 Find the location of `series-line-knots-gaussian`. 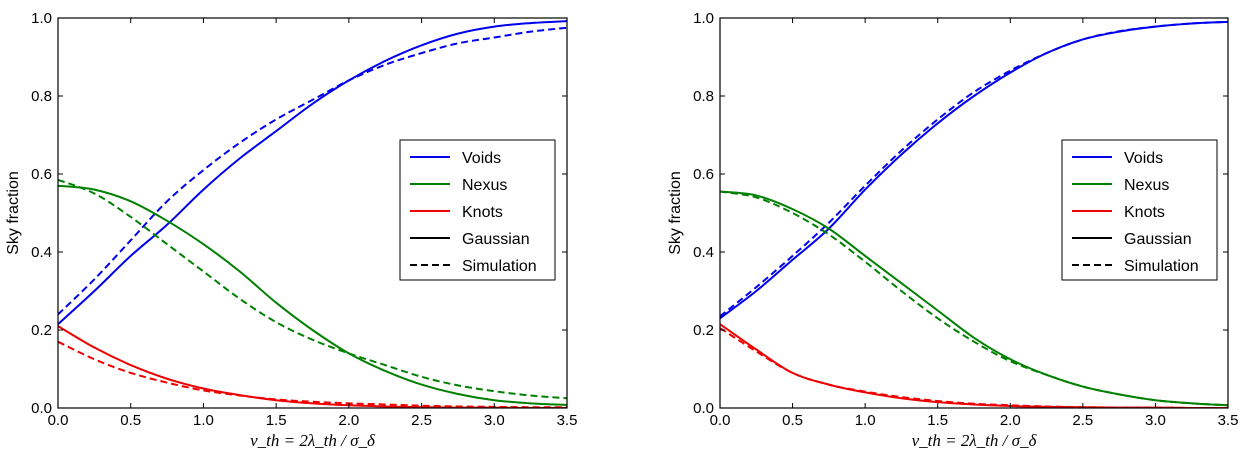

series-line-knots-gaussian is located at coordinates (312, 366).